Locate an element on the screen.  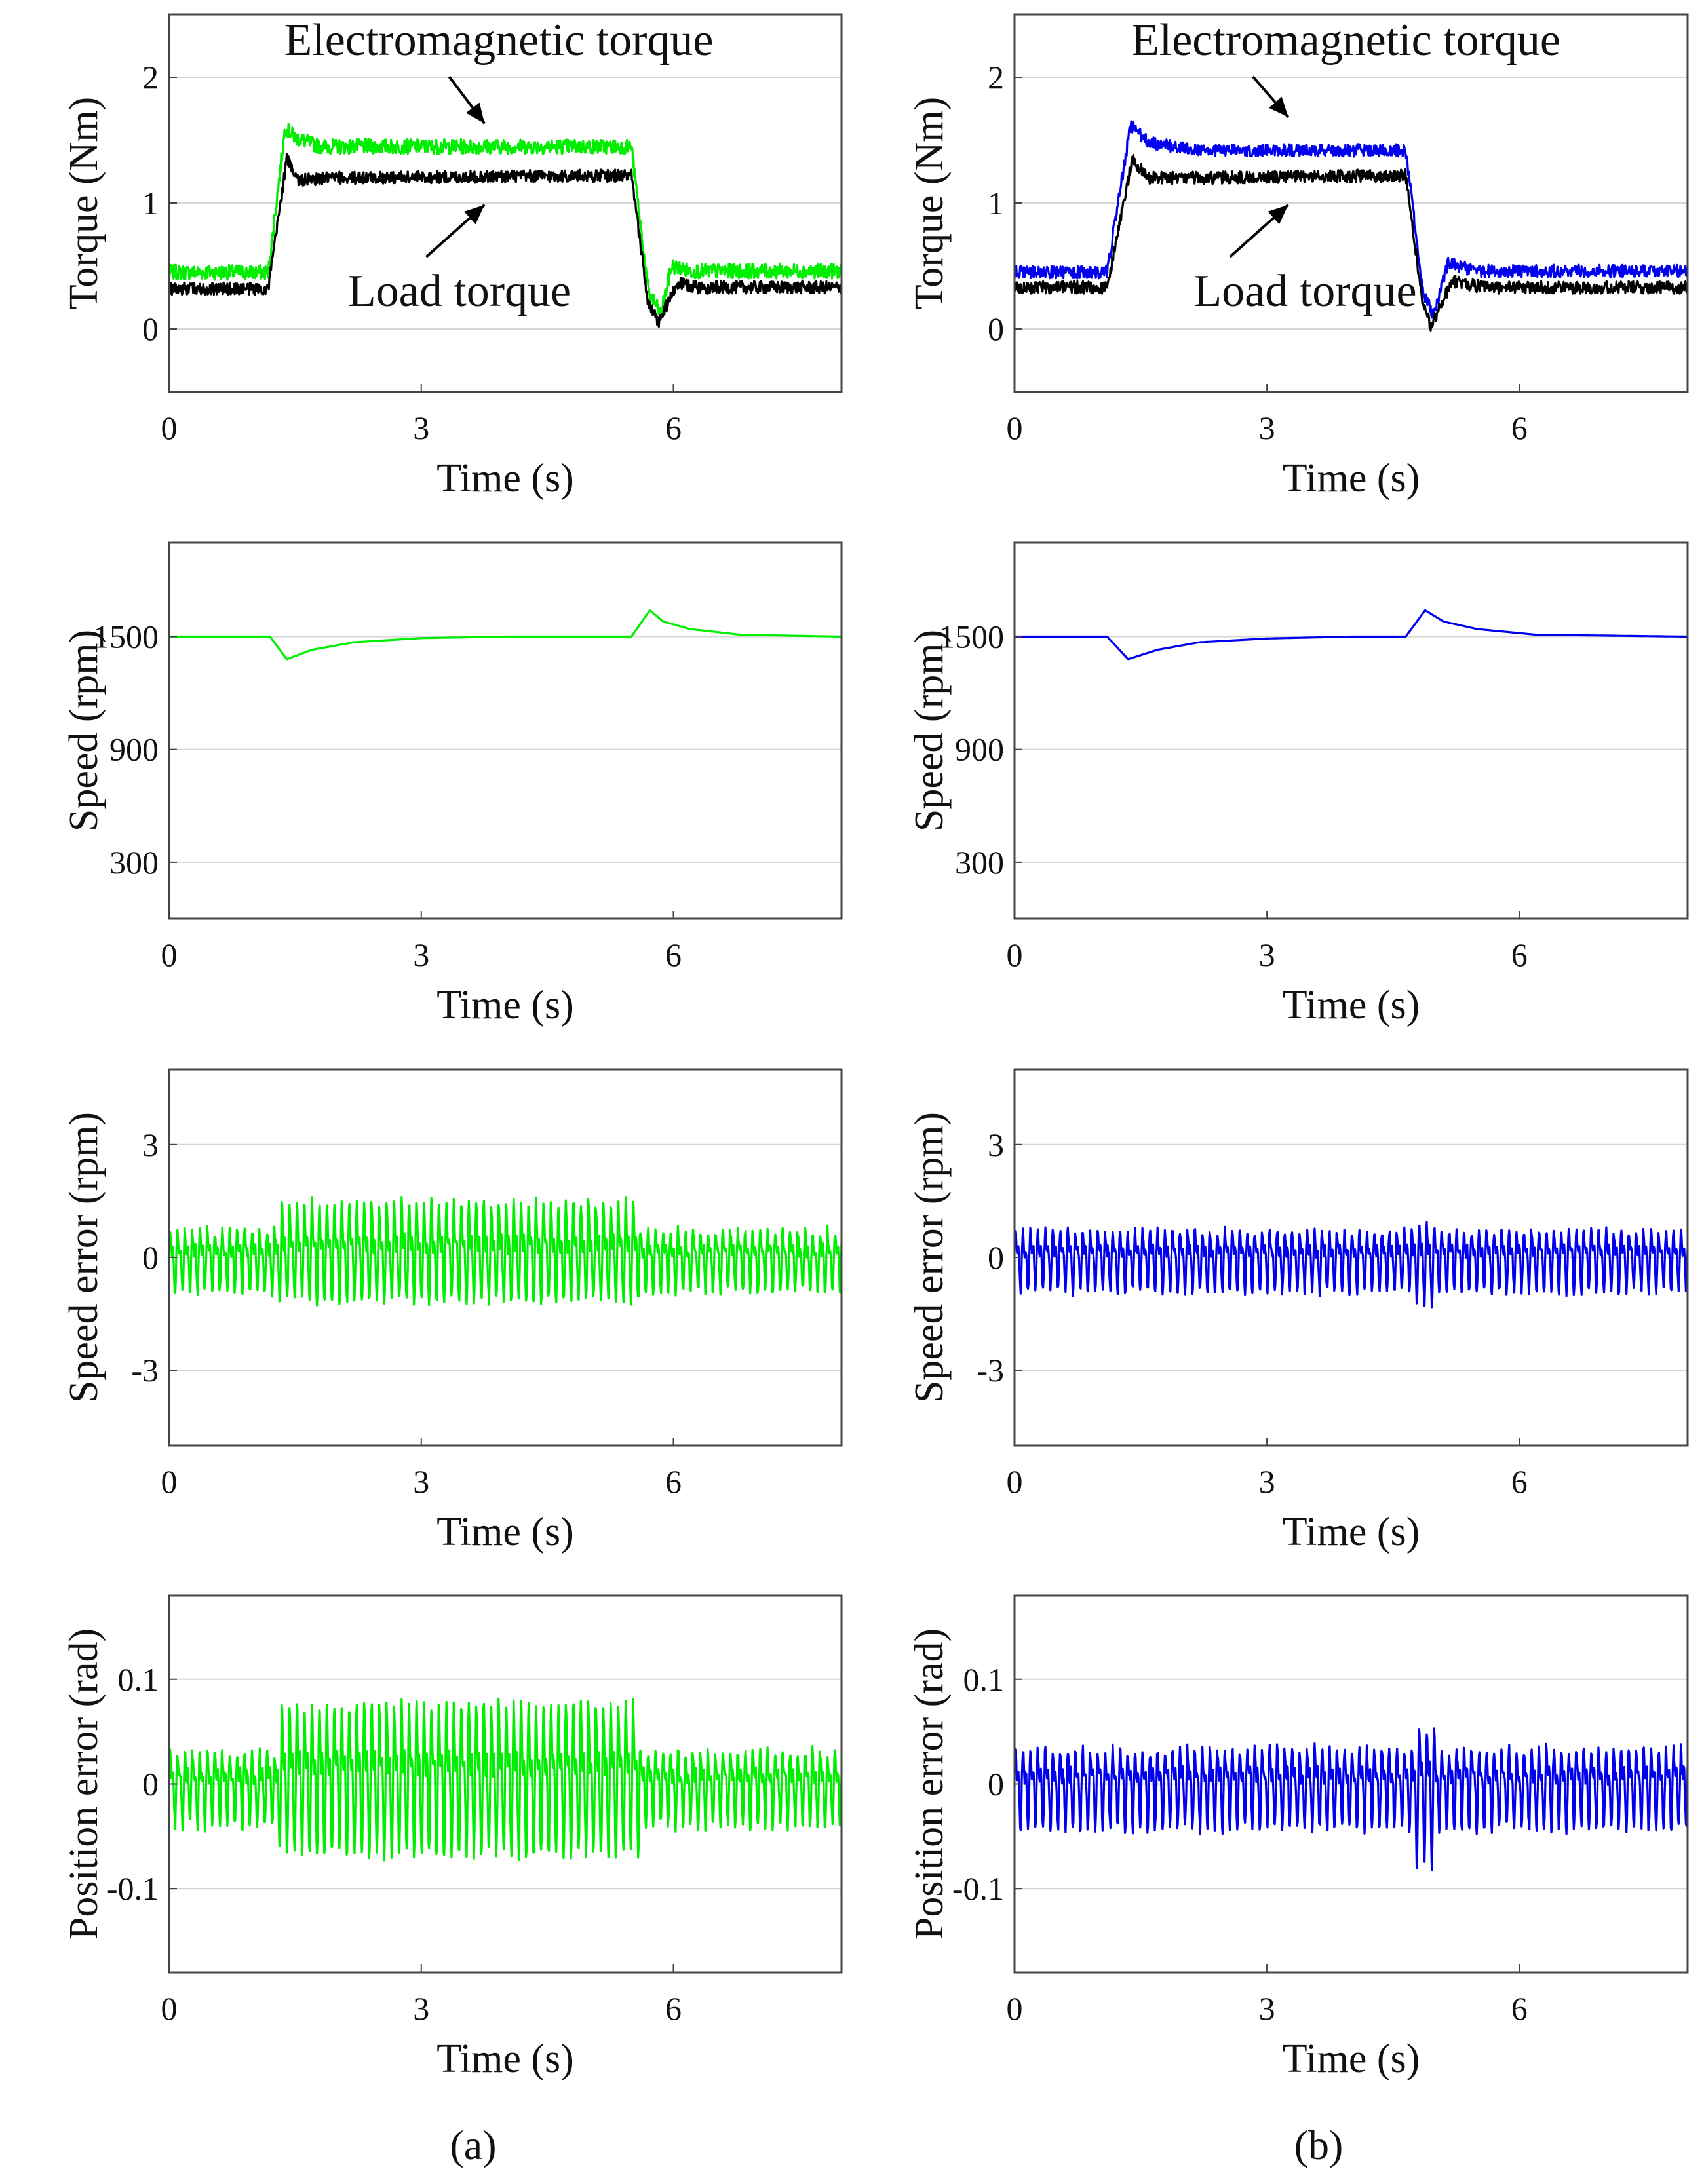
chart-a-poserr: 0 3 6 -0.1 0 0.1 Time (s) Position error (rad) is located at coordinates (452, 1837).